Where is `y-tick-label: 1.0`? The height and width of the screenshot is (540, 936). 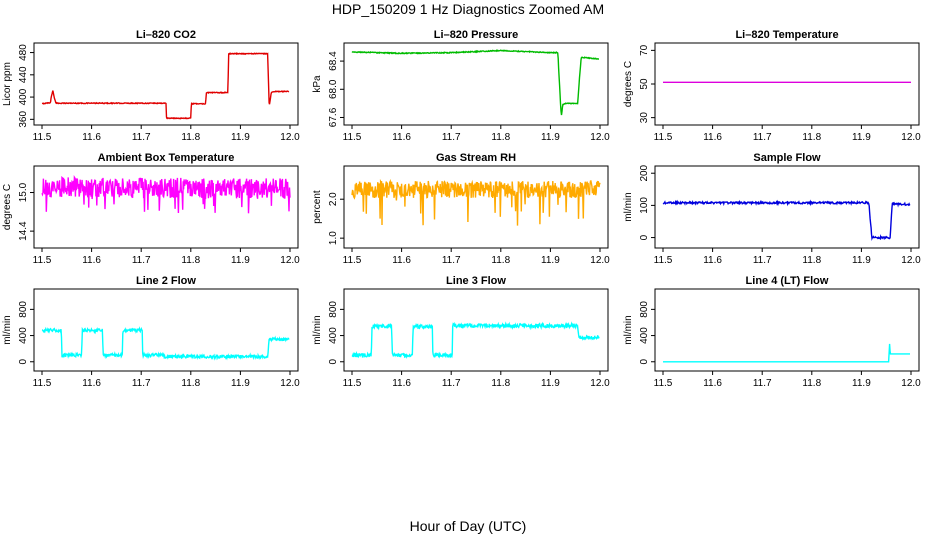 y-tick-label: 1.0 is located at coordinates (333, 238).